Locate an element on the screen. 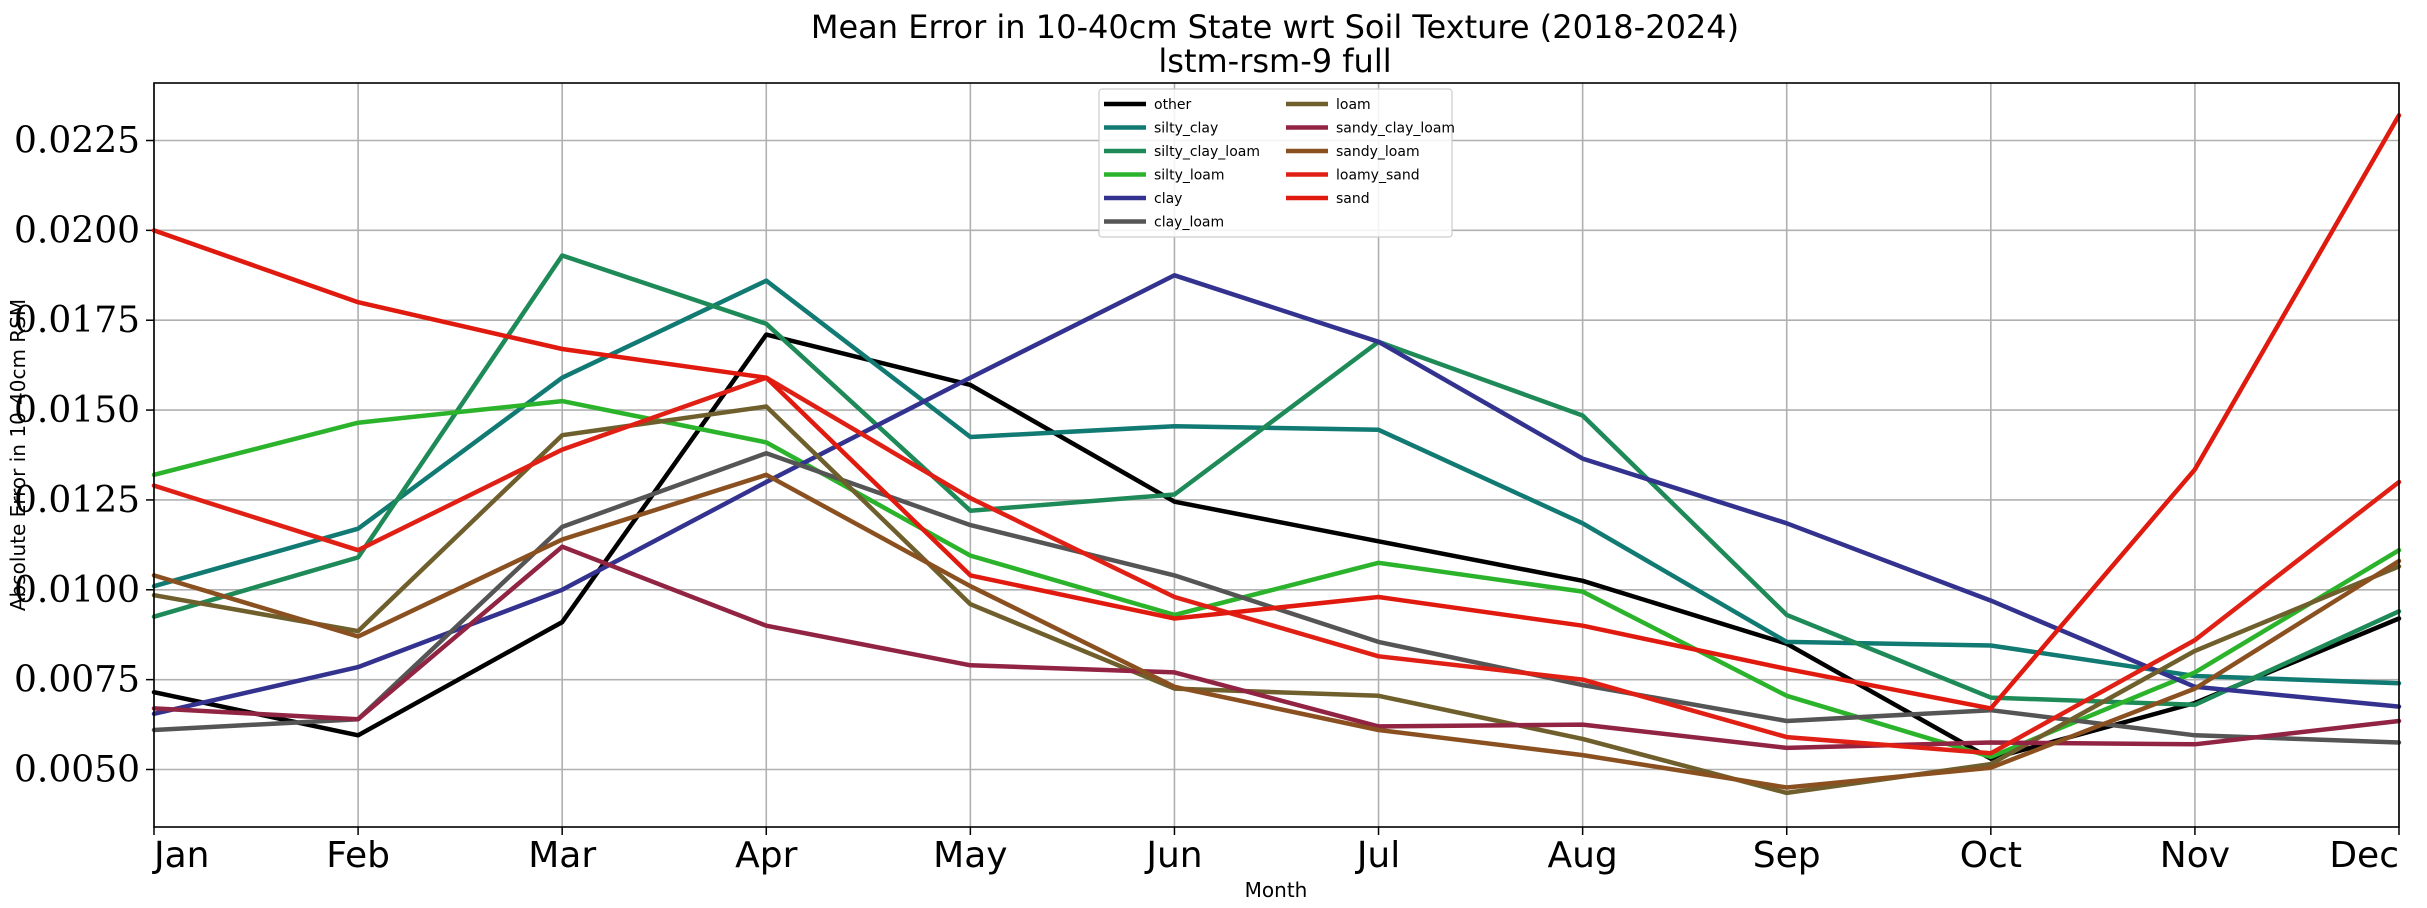 The image size is (2427, 908). legend-label: sand is located at coordinates (1353, 199).